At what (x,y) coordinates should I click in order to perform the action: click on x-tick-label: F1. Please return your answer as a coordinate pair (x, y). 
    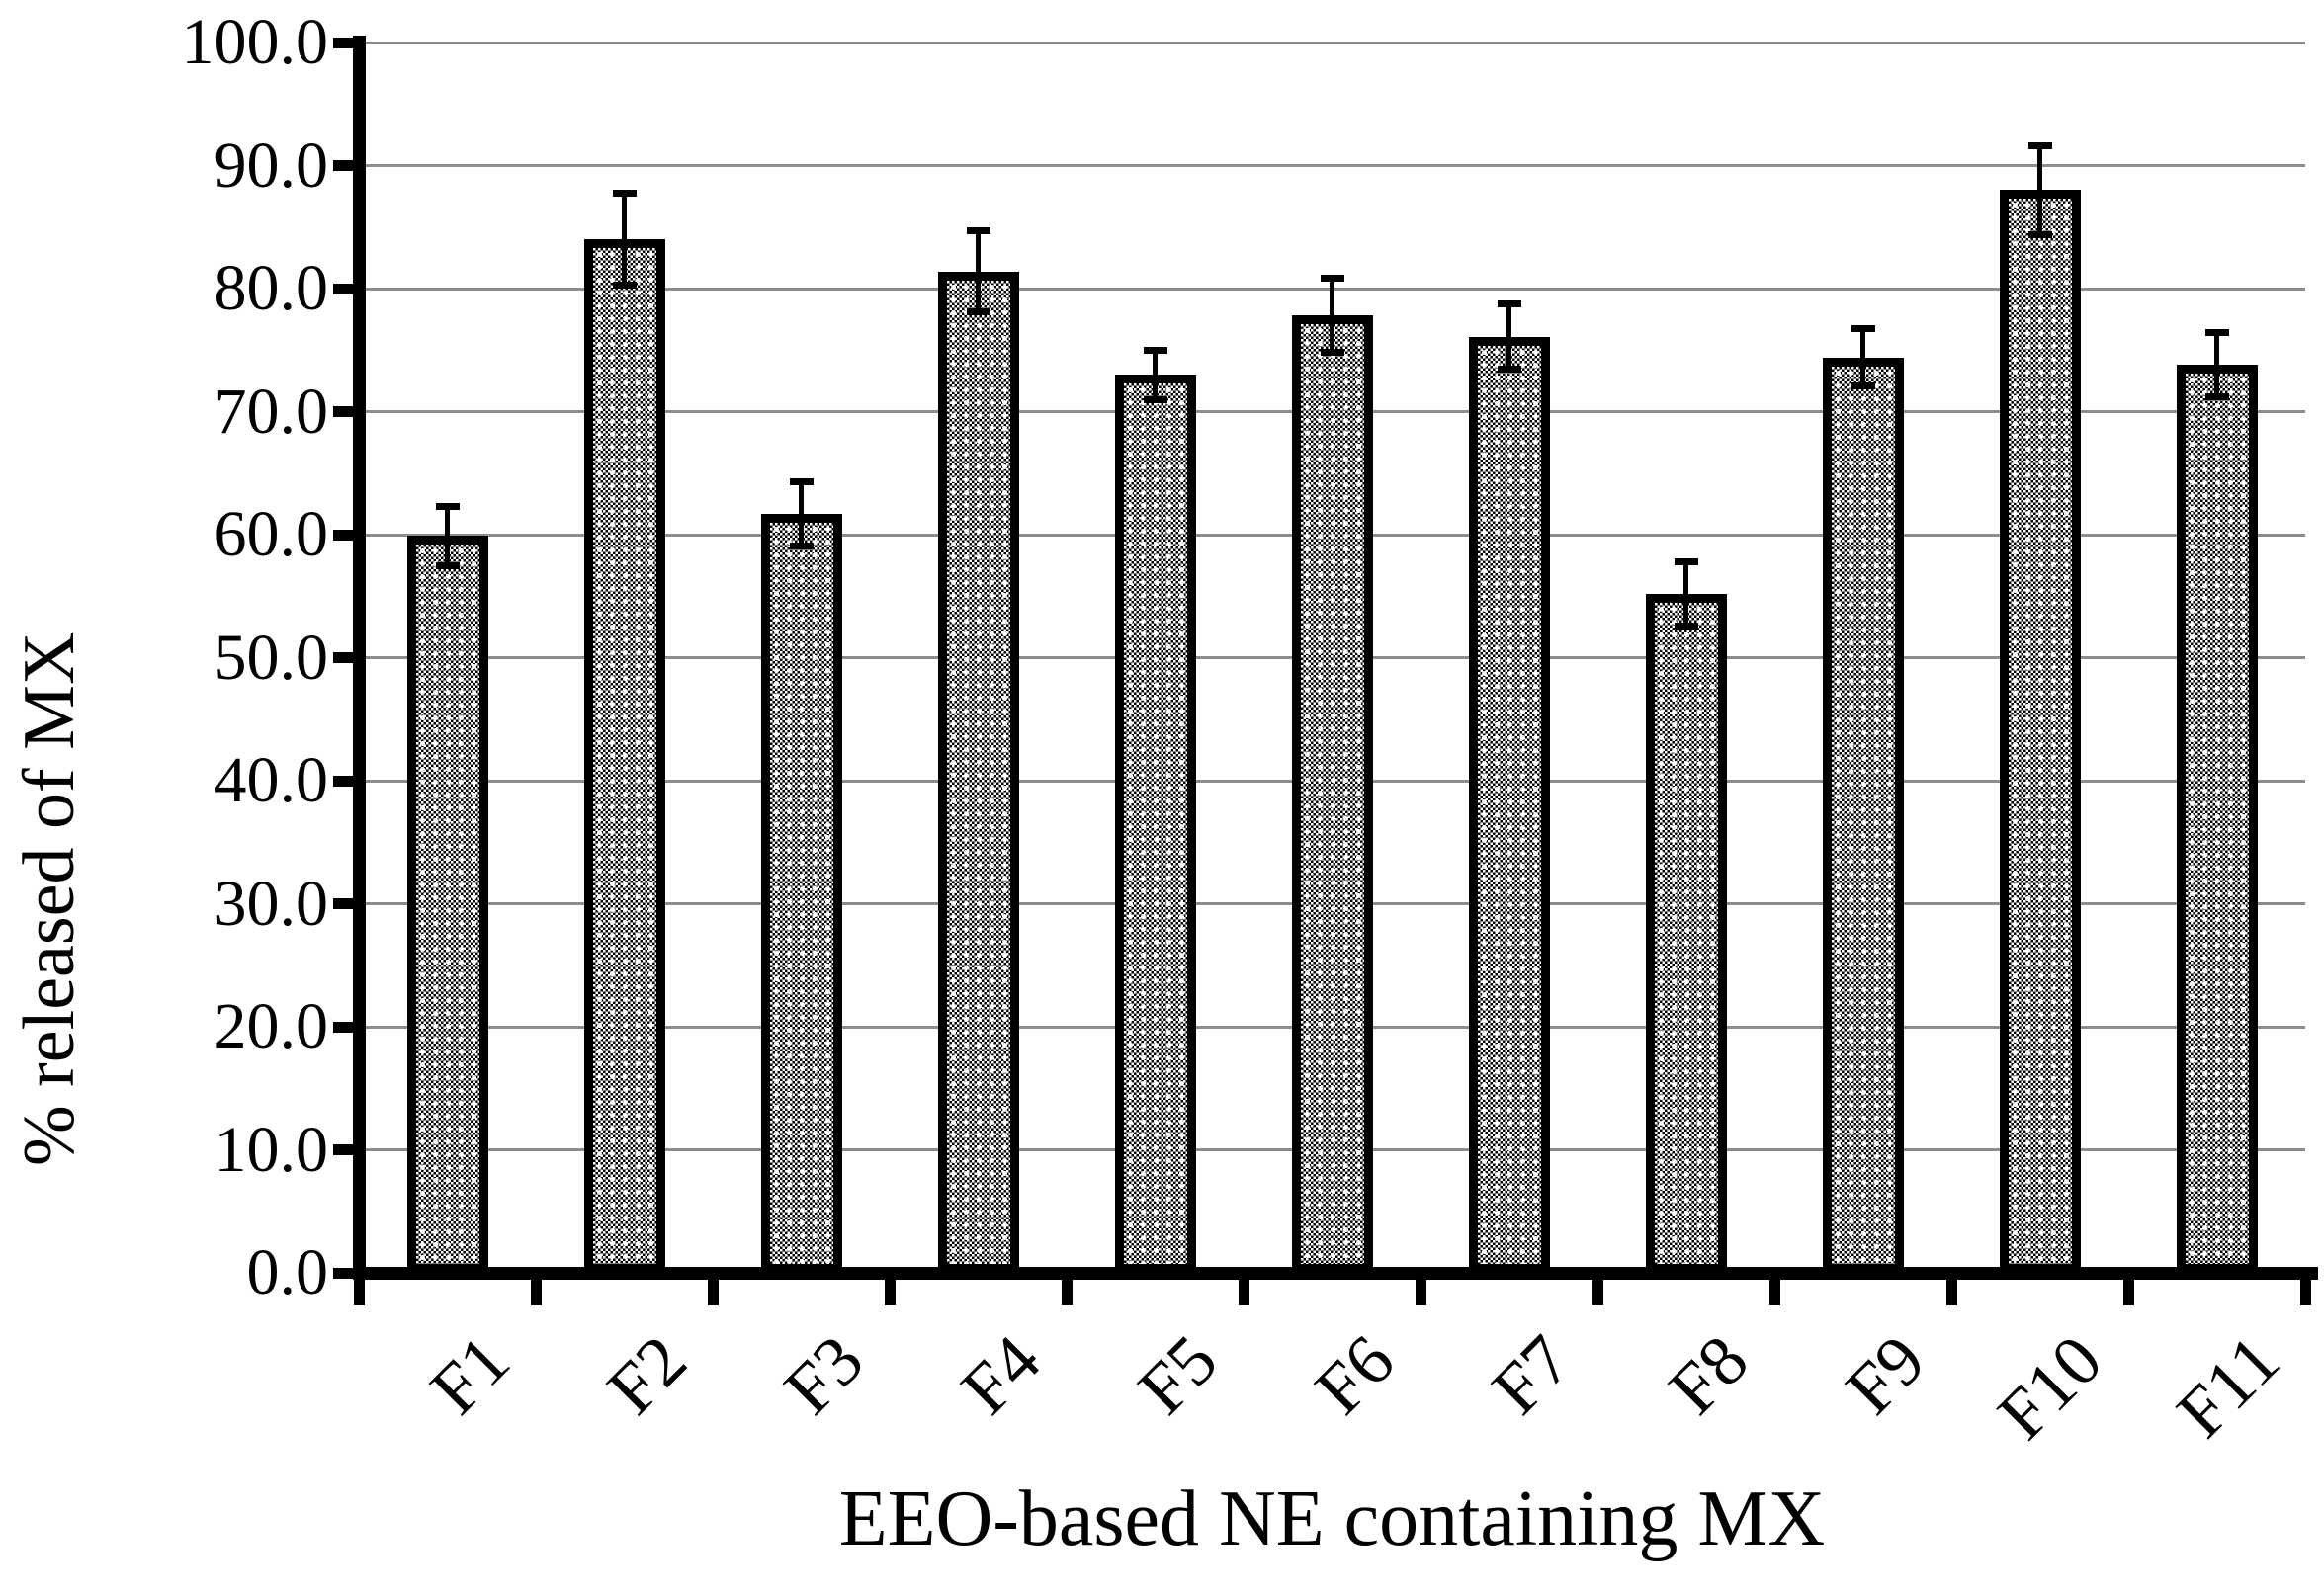
    Looking at the image, I should click on (470, 1374).